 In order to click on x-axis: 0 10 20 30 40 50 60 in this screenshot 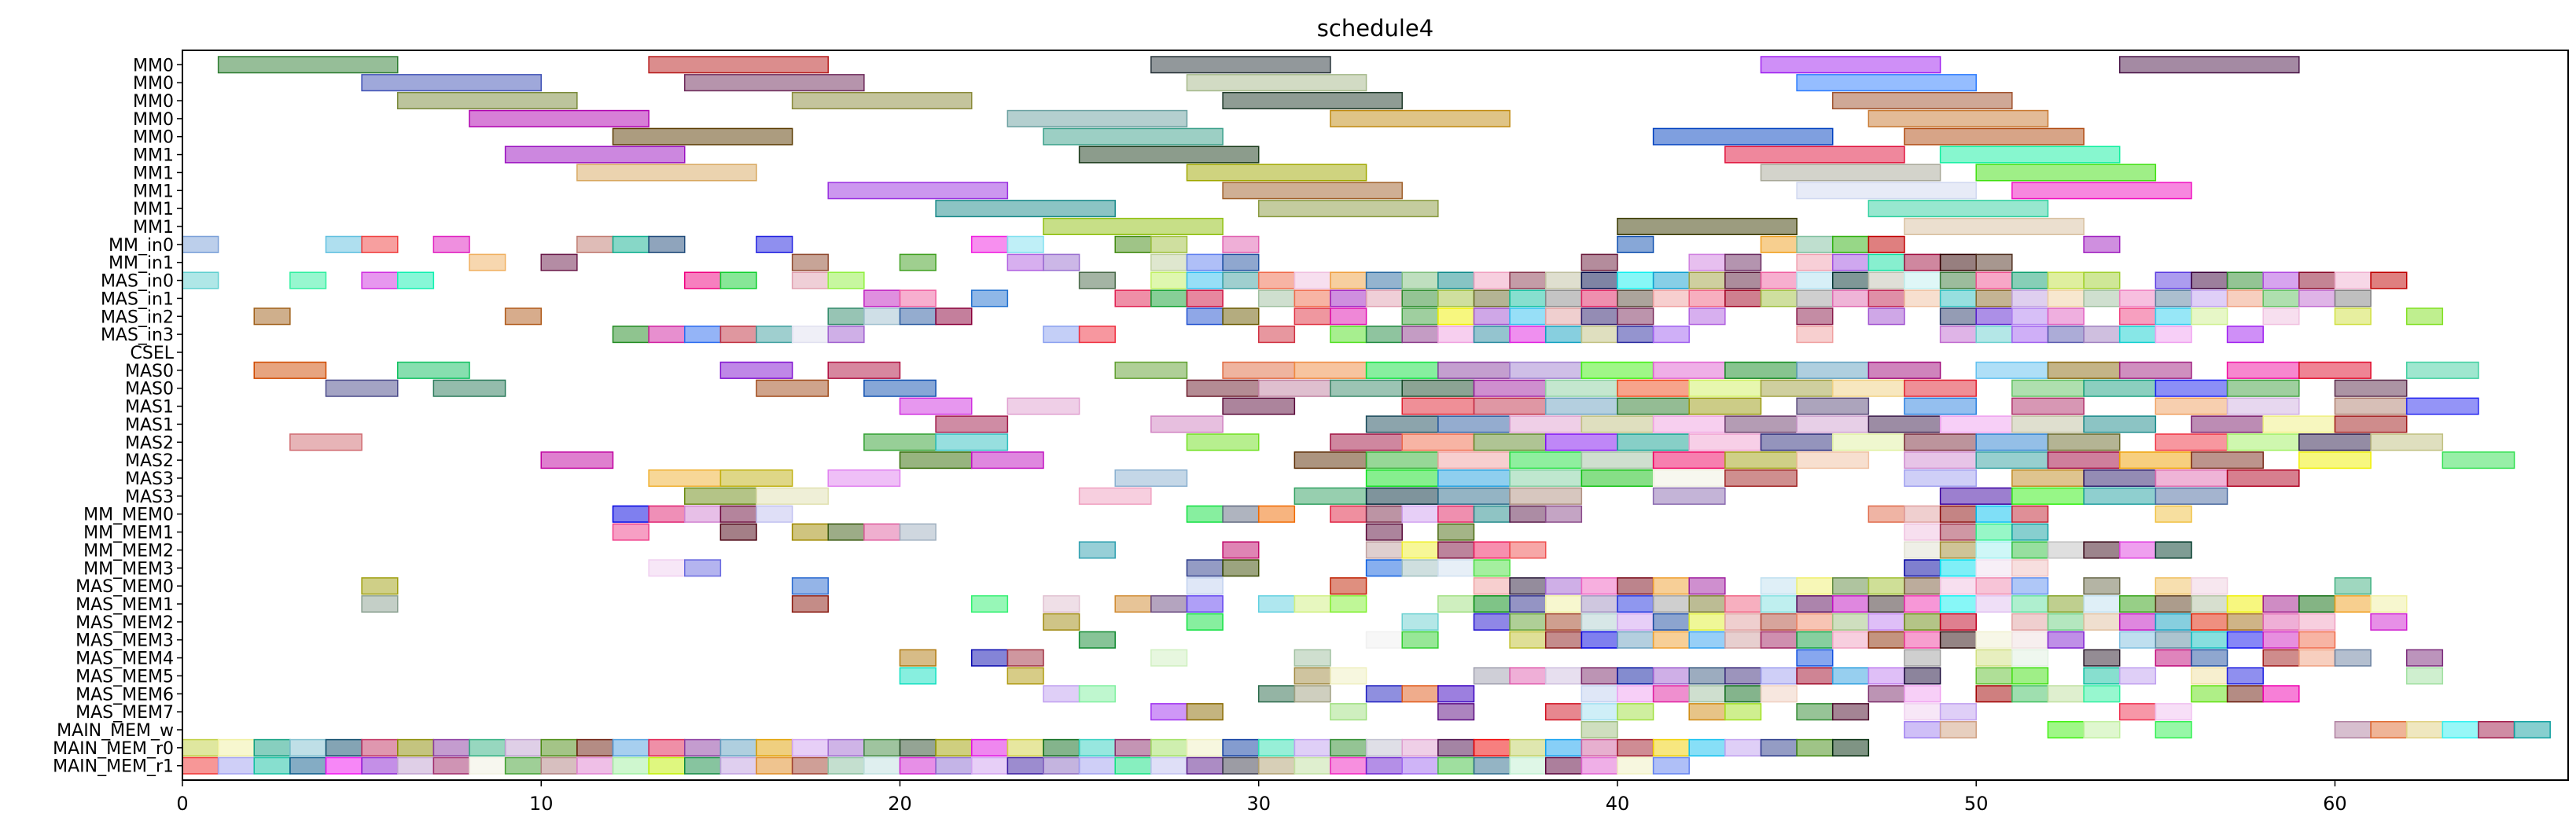, I will do `click(1262, 797)`.